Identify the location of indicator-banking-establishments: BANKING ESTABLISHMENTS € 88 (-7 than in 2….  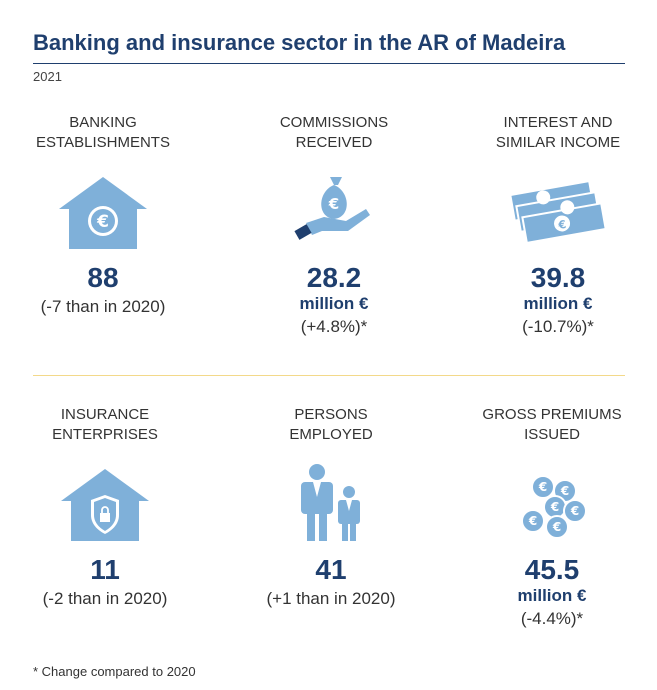
(103, 214).